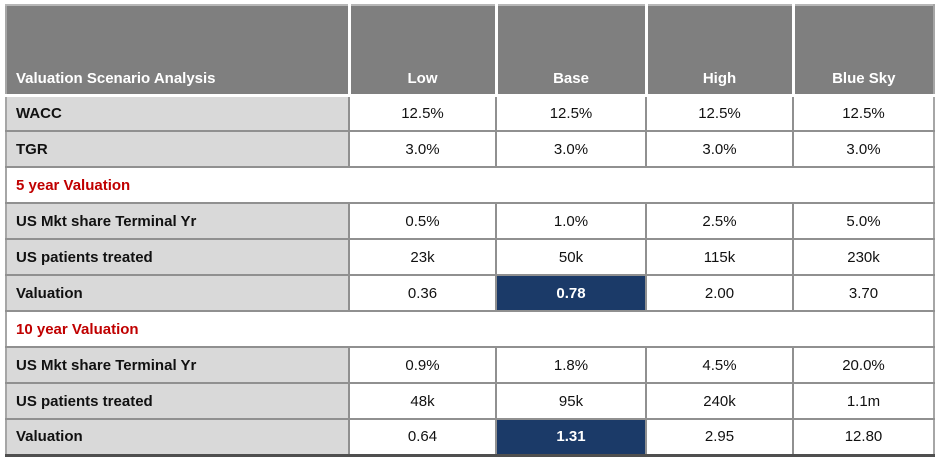 This screenshot has height=470, width=948. What do you see at coordinates (423, 365) in the screenshot?
I see `cell-value: 0.9%` at bounding box center [423, 365].